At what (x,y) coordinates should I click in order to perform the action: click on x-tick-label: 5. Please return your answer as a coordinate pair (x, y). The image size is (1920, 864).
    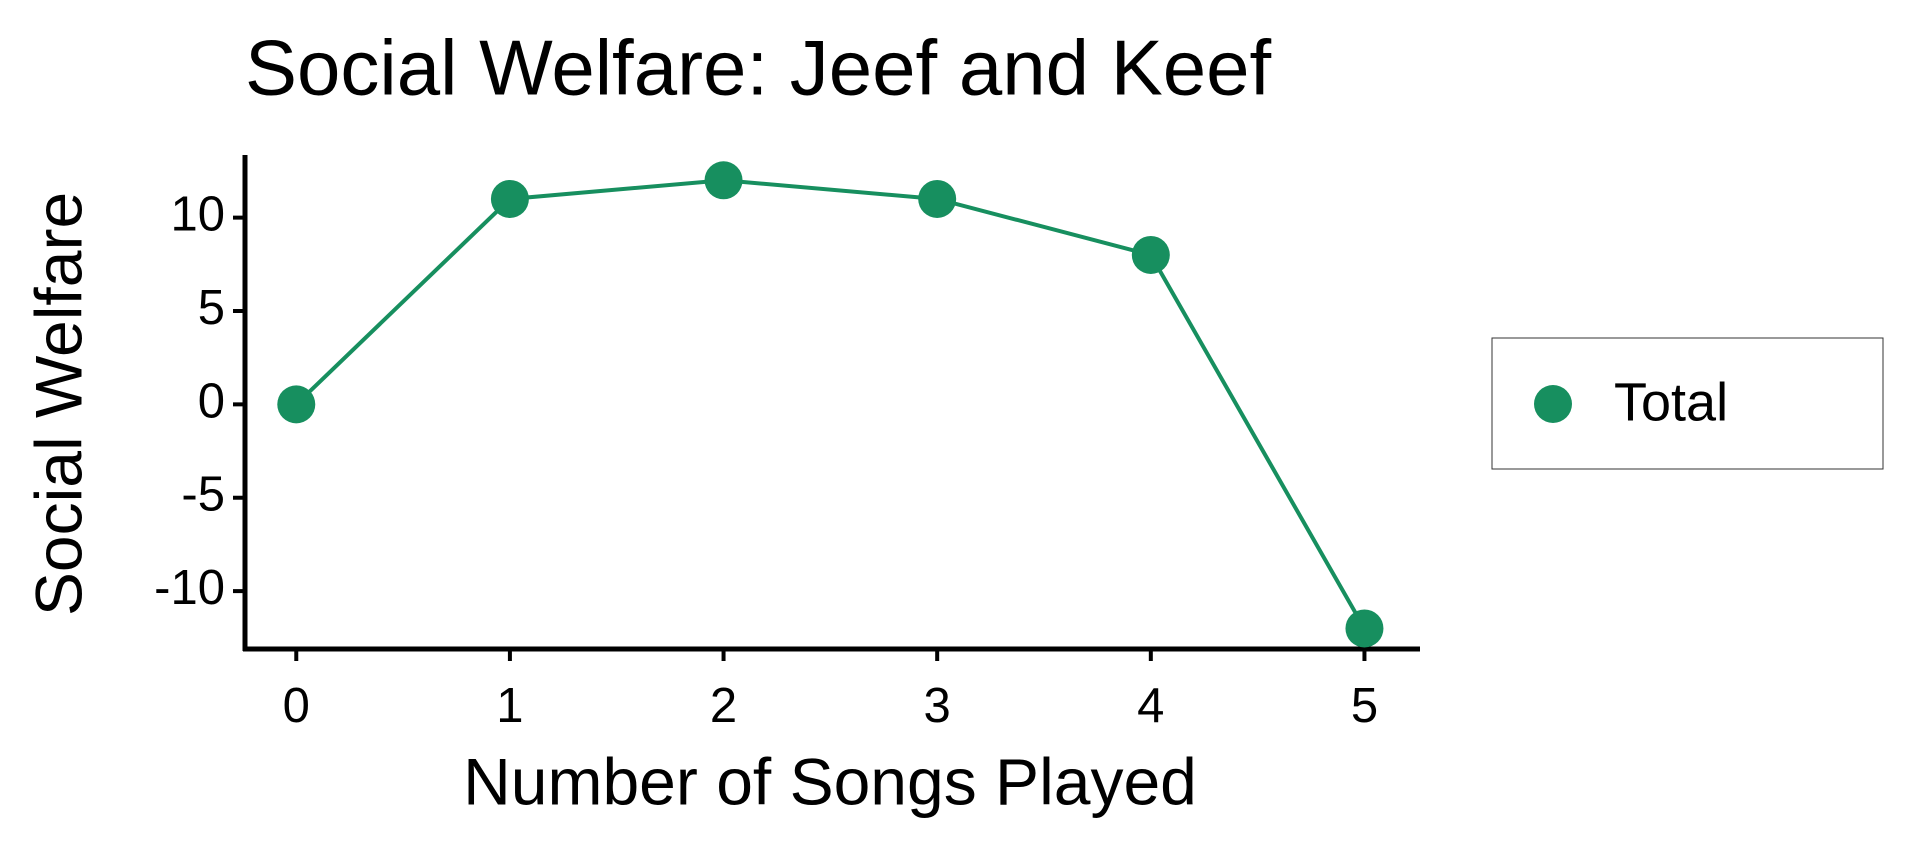
    Looking at the image, I should click on (1364, 706).